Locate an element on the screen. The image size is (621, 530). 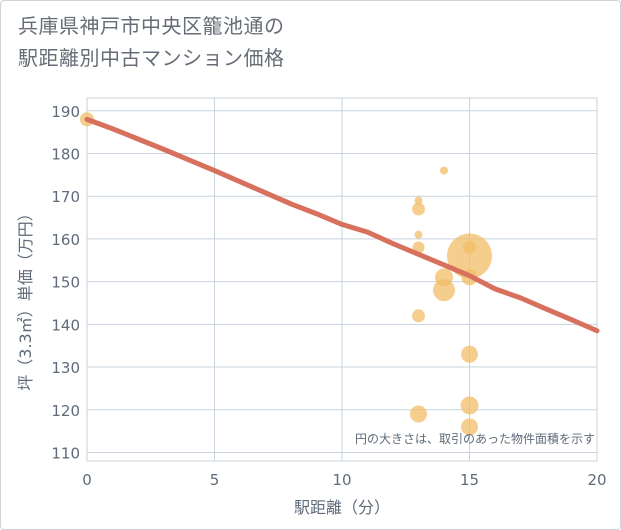
y-tick-label: 170 is located at coordinates (65, 197).